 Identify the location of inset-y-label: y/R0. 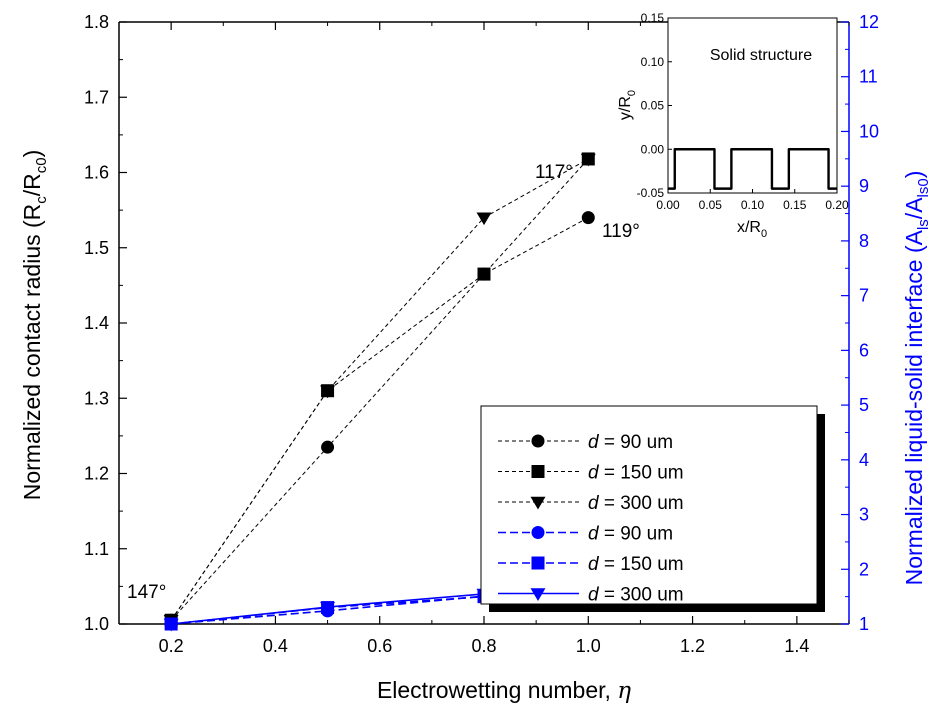
(627, 105).